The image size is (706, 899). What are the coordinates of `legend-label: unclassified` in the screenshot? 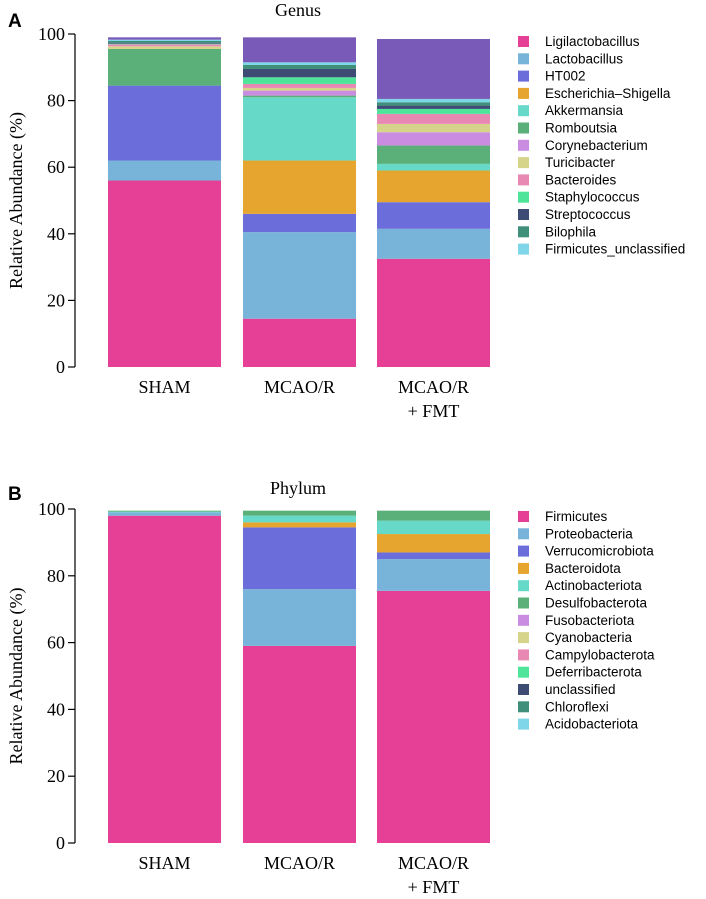 It's located at (580, 689).